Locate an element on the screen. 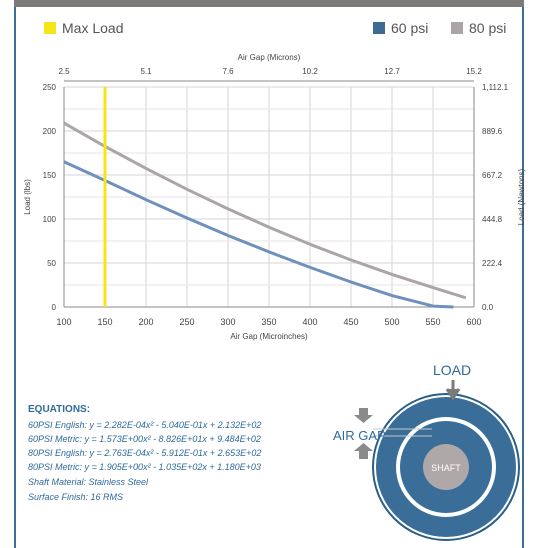 The height and width of the screenshot is (548, 537). x-tick-label: 350 is located at coordinates (268, 322).